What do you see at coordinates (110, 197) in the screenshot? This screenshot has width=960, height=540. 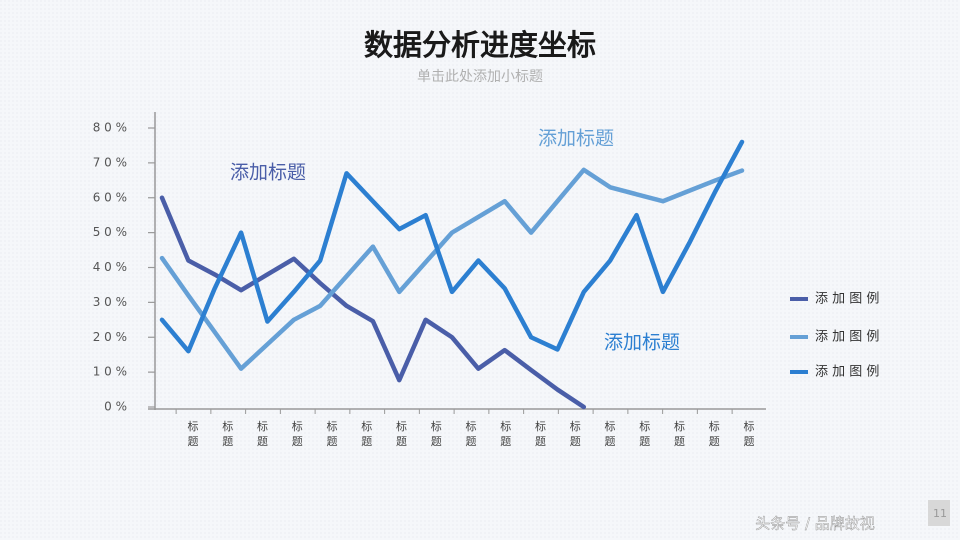 I see `y-tick-label: 6 0 %` at bounding box center [110, 197].